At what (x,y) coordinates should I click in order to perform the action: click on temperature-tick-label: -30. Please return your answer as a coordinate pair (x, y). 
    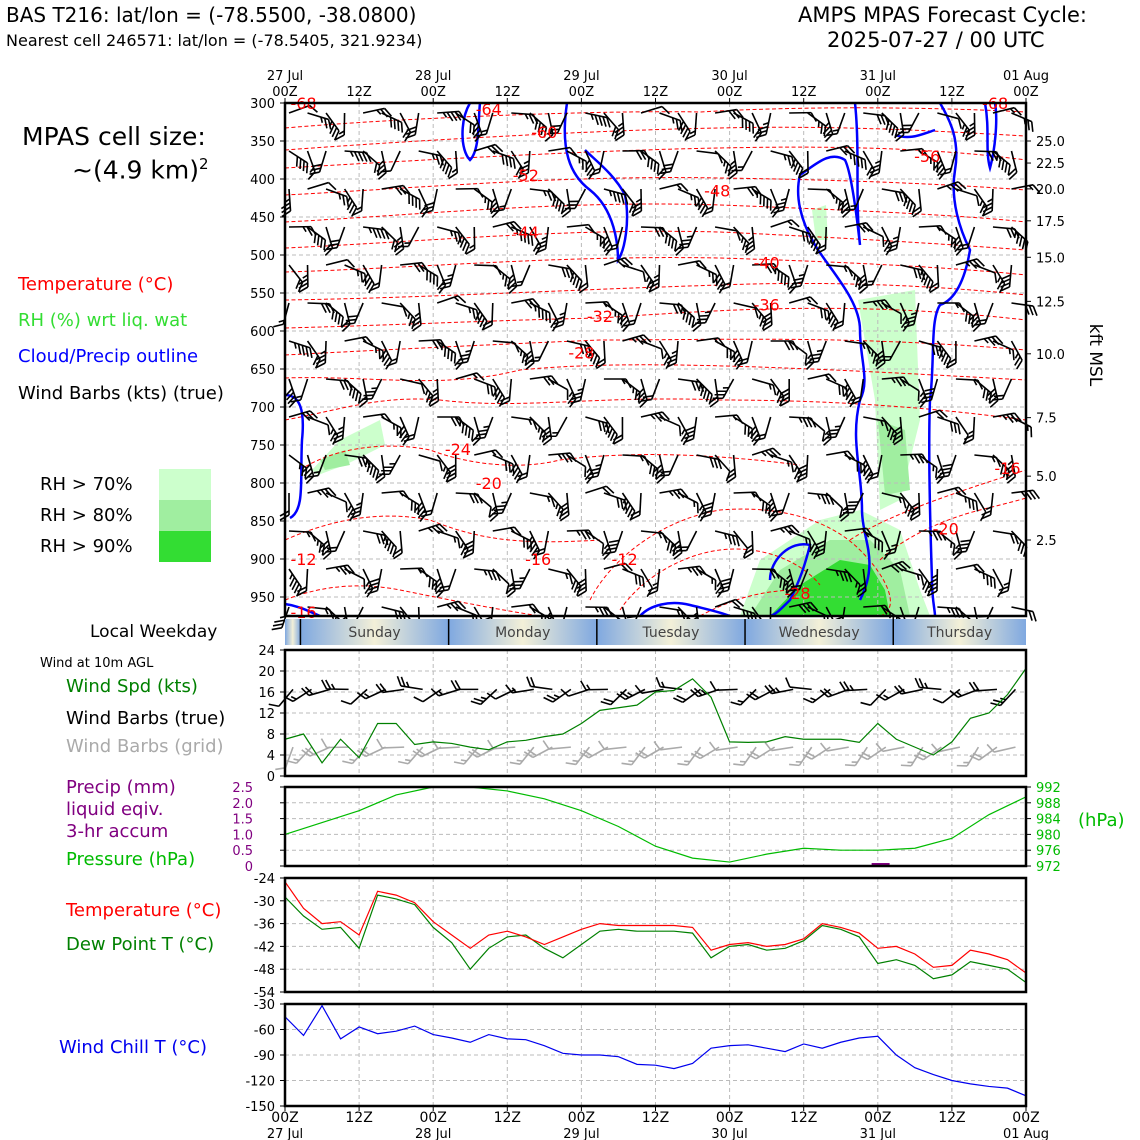
    Looking at the image, I should click on (264, 902).